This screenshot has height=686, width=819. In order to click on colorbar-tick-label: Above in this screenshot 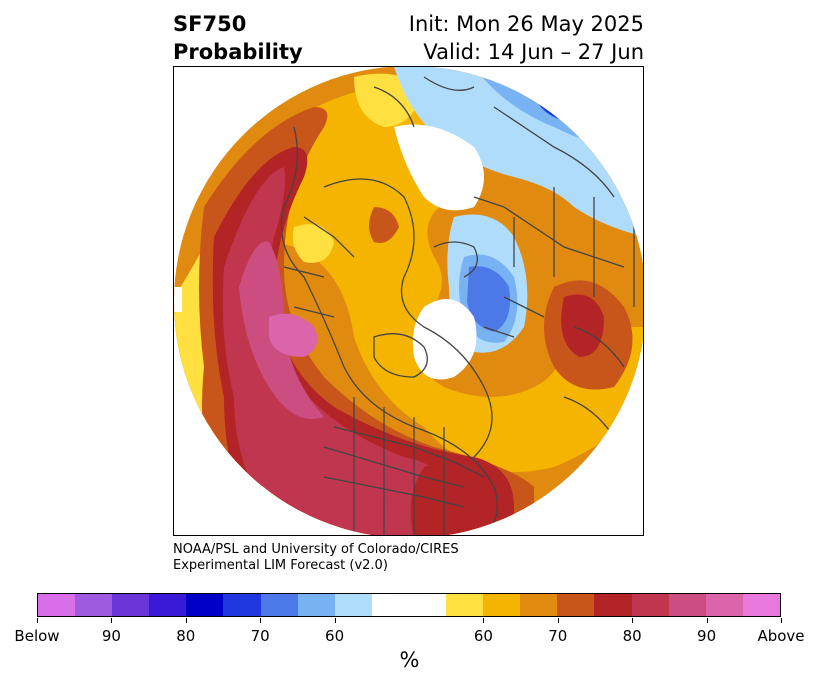, I will do `click(781, 636)`.